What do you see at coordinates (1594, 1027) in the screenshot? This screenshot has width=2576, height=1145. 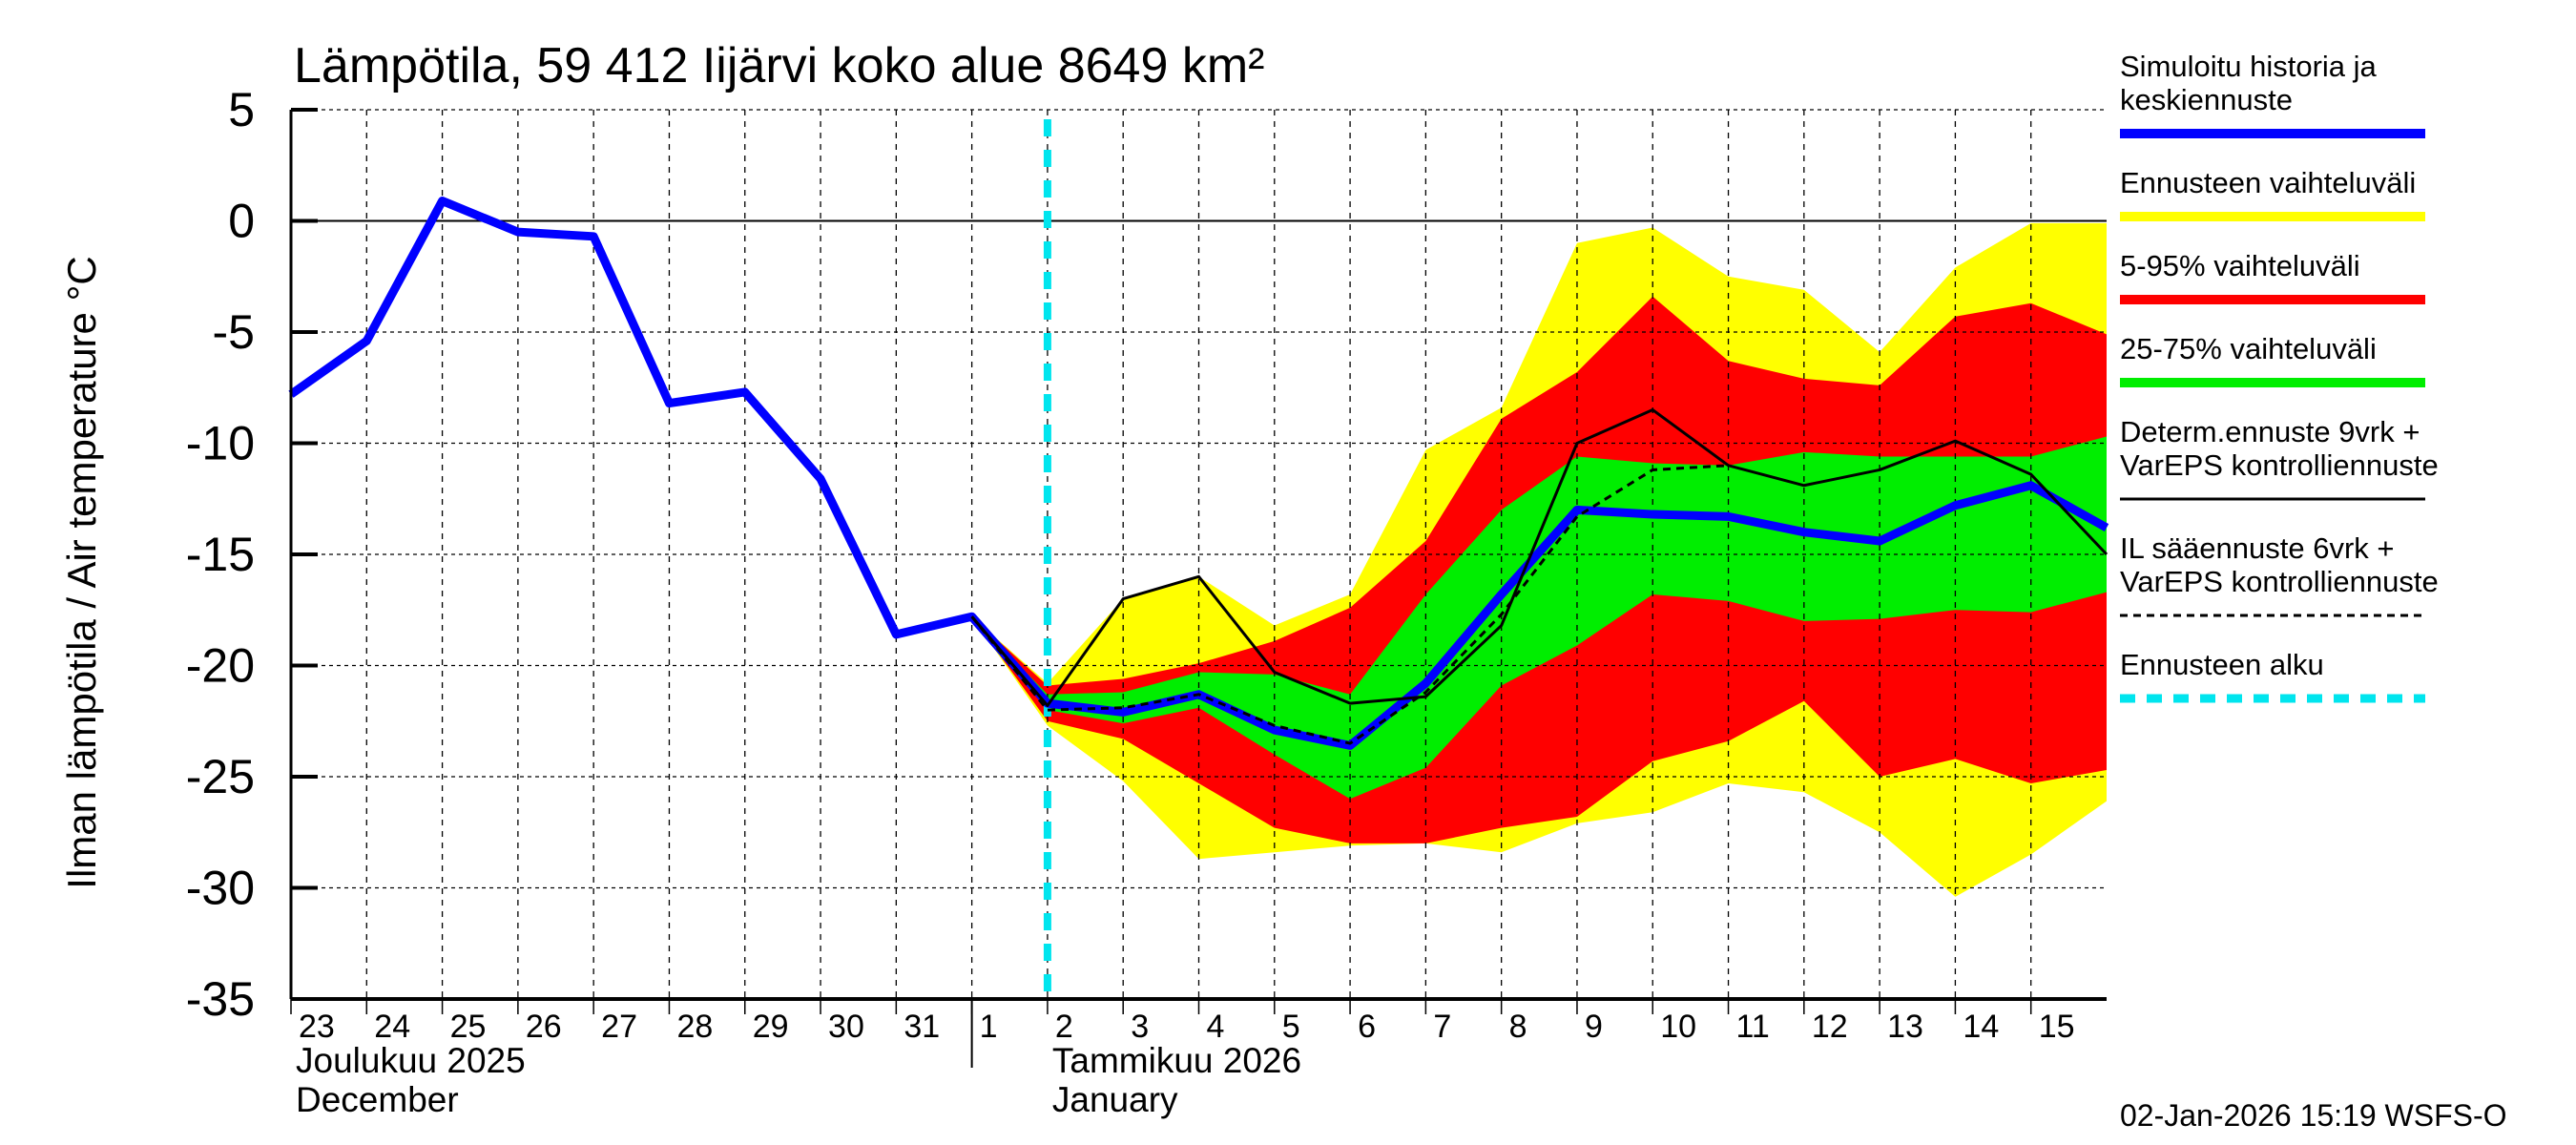 I see `x-tick-label: 9` at bounding box center [1594, 1027].